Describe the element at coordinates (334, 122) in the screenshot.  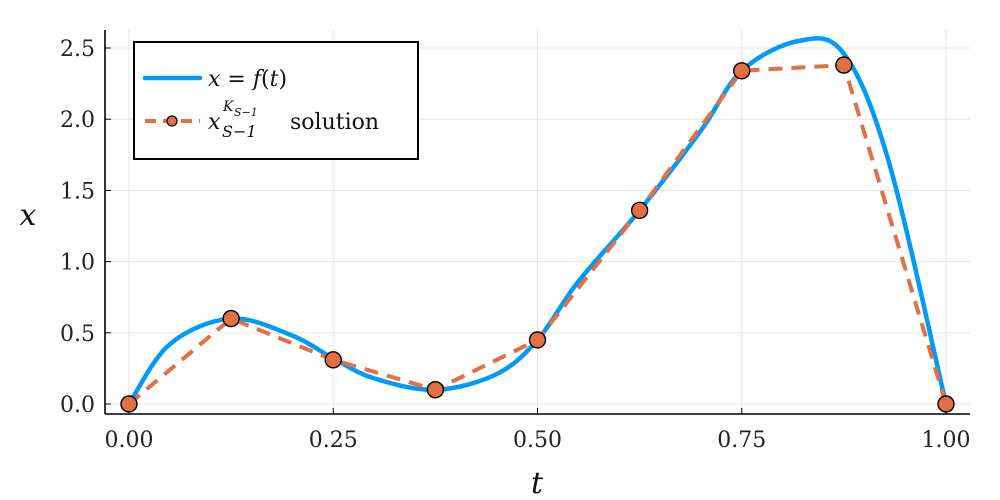
I see `legend-label-2-suffix: solution` at that location.